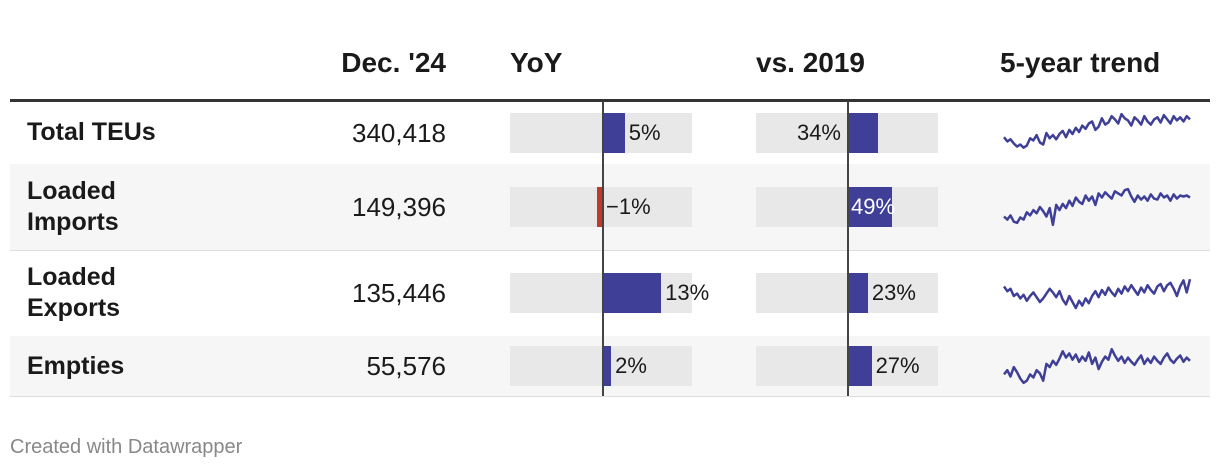 The width and height of the screenshot is (1220, 472). Describe the element at coordinates (117, 293) in the screenshot. I see `row-label: Loaded Exports` at that location.